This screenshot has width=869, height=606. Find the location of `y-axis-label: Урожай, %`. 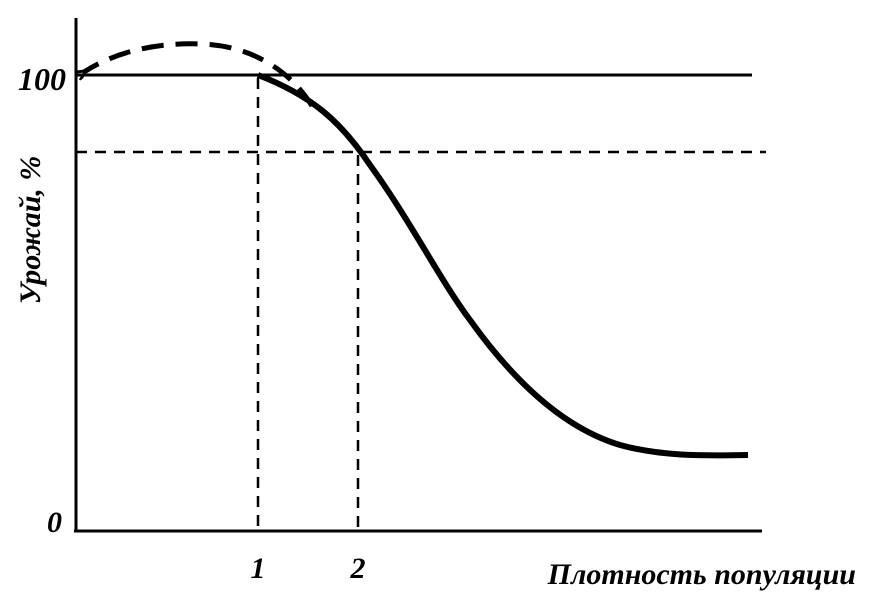

y-axis-label: Урожай, % is located at coordinates (30, 230).